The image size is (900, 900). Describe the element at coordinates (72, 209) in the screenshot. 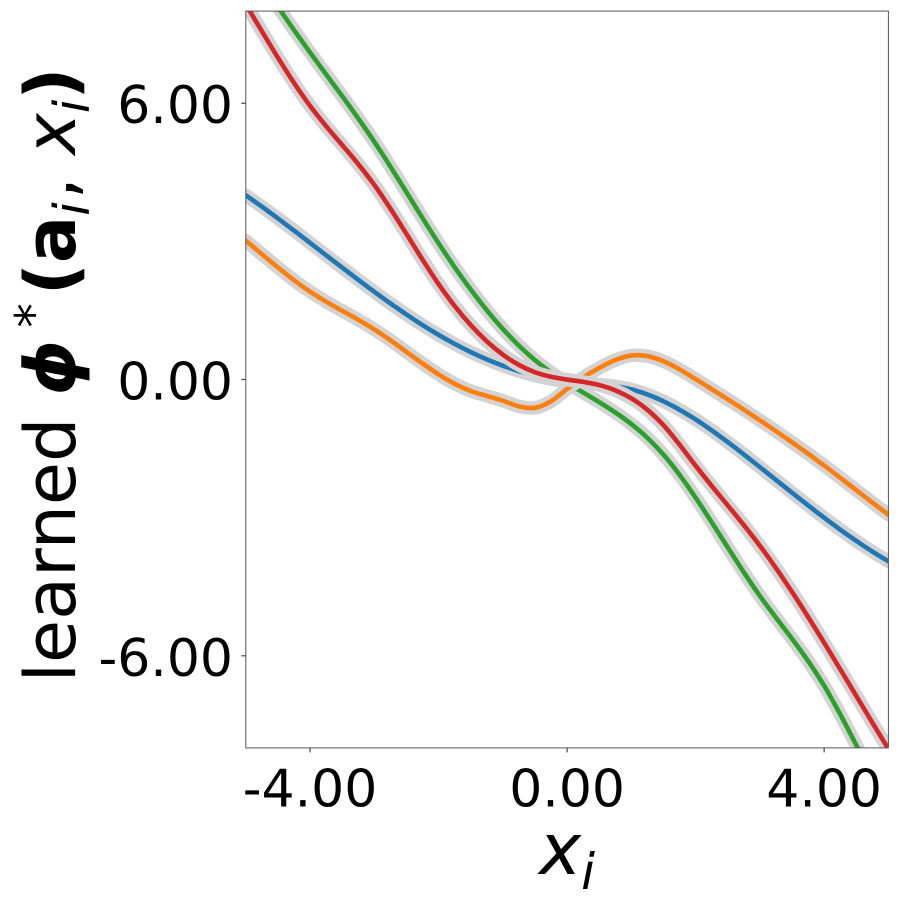

I see `y-axis-label-a-subscript: i` at that location.